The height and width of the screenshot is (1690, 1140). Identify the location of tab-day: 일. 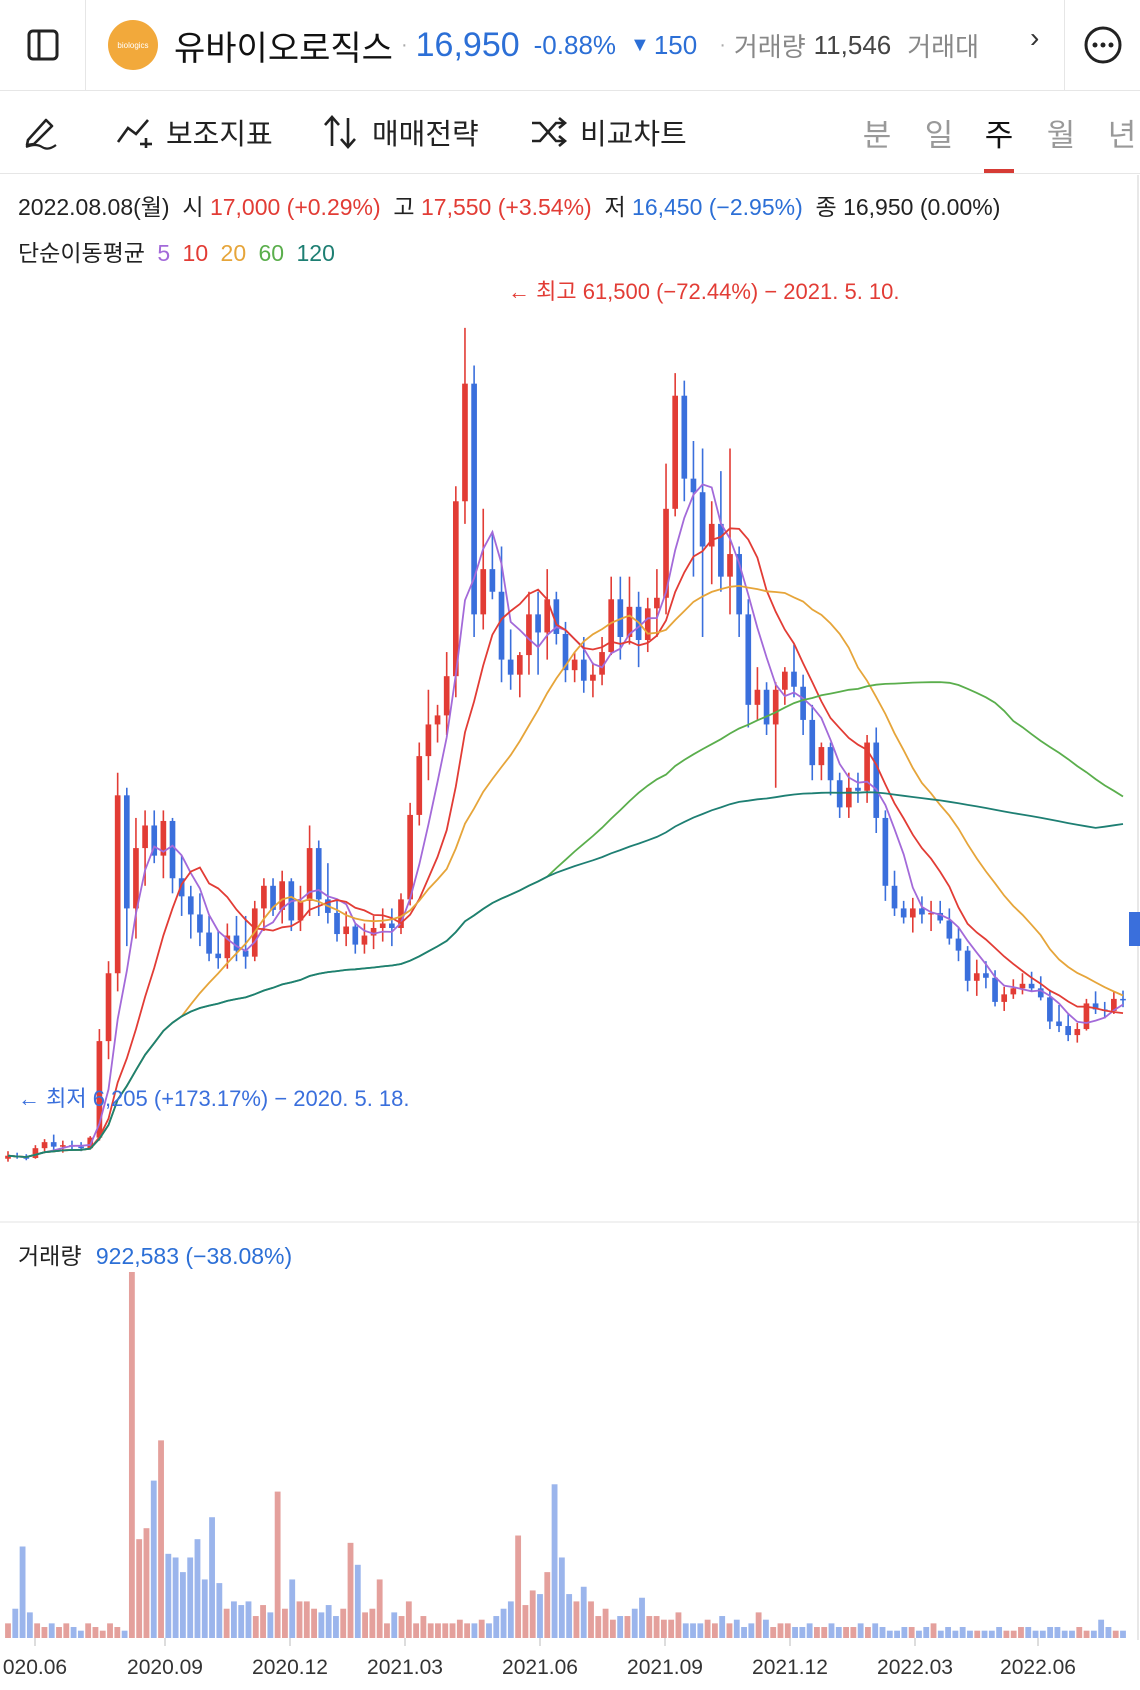
(939, 135).